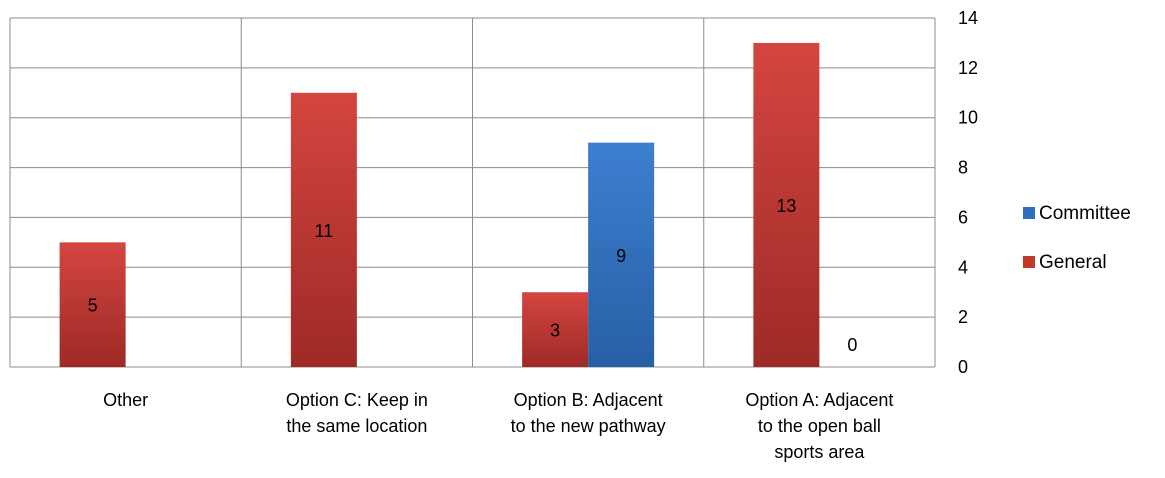 Image resolution: width=1165 pixels, height=478 pixels. Describe the element at coordinates (963, 217) in the screenshot. I see `y-tick-label-3: 6` at that location.